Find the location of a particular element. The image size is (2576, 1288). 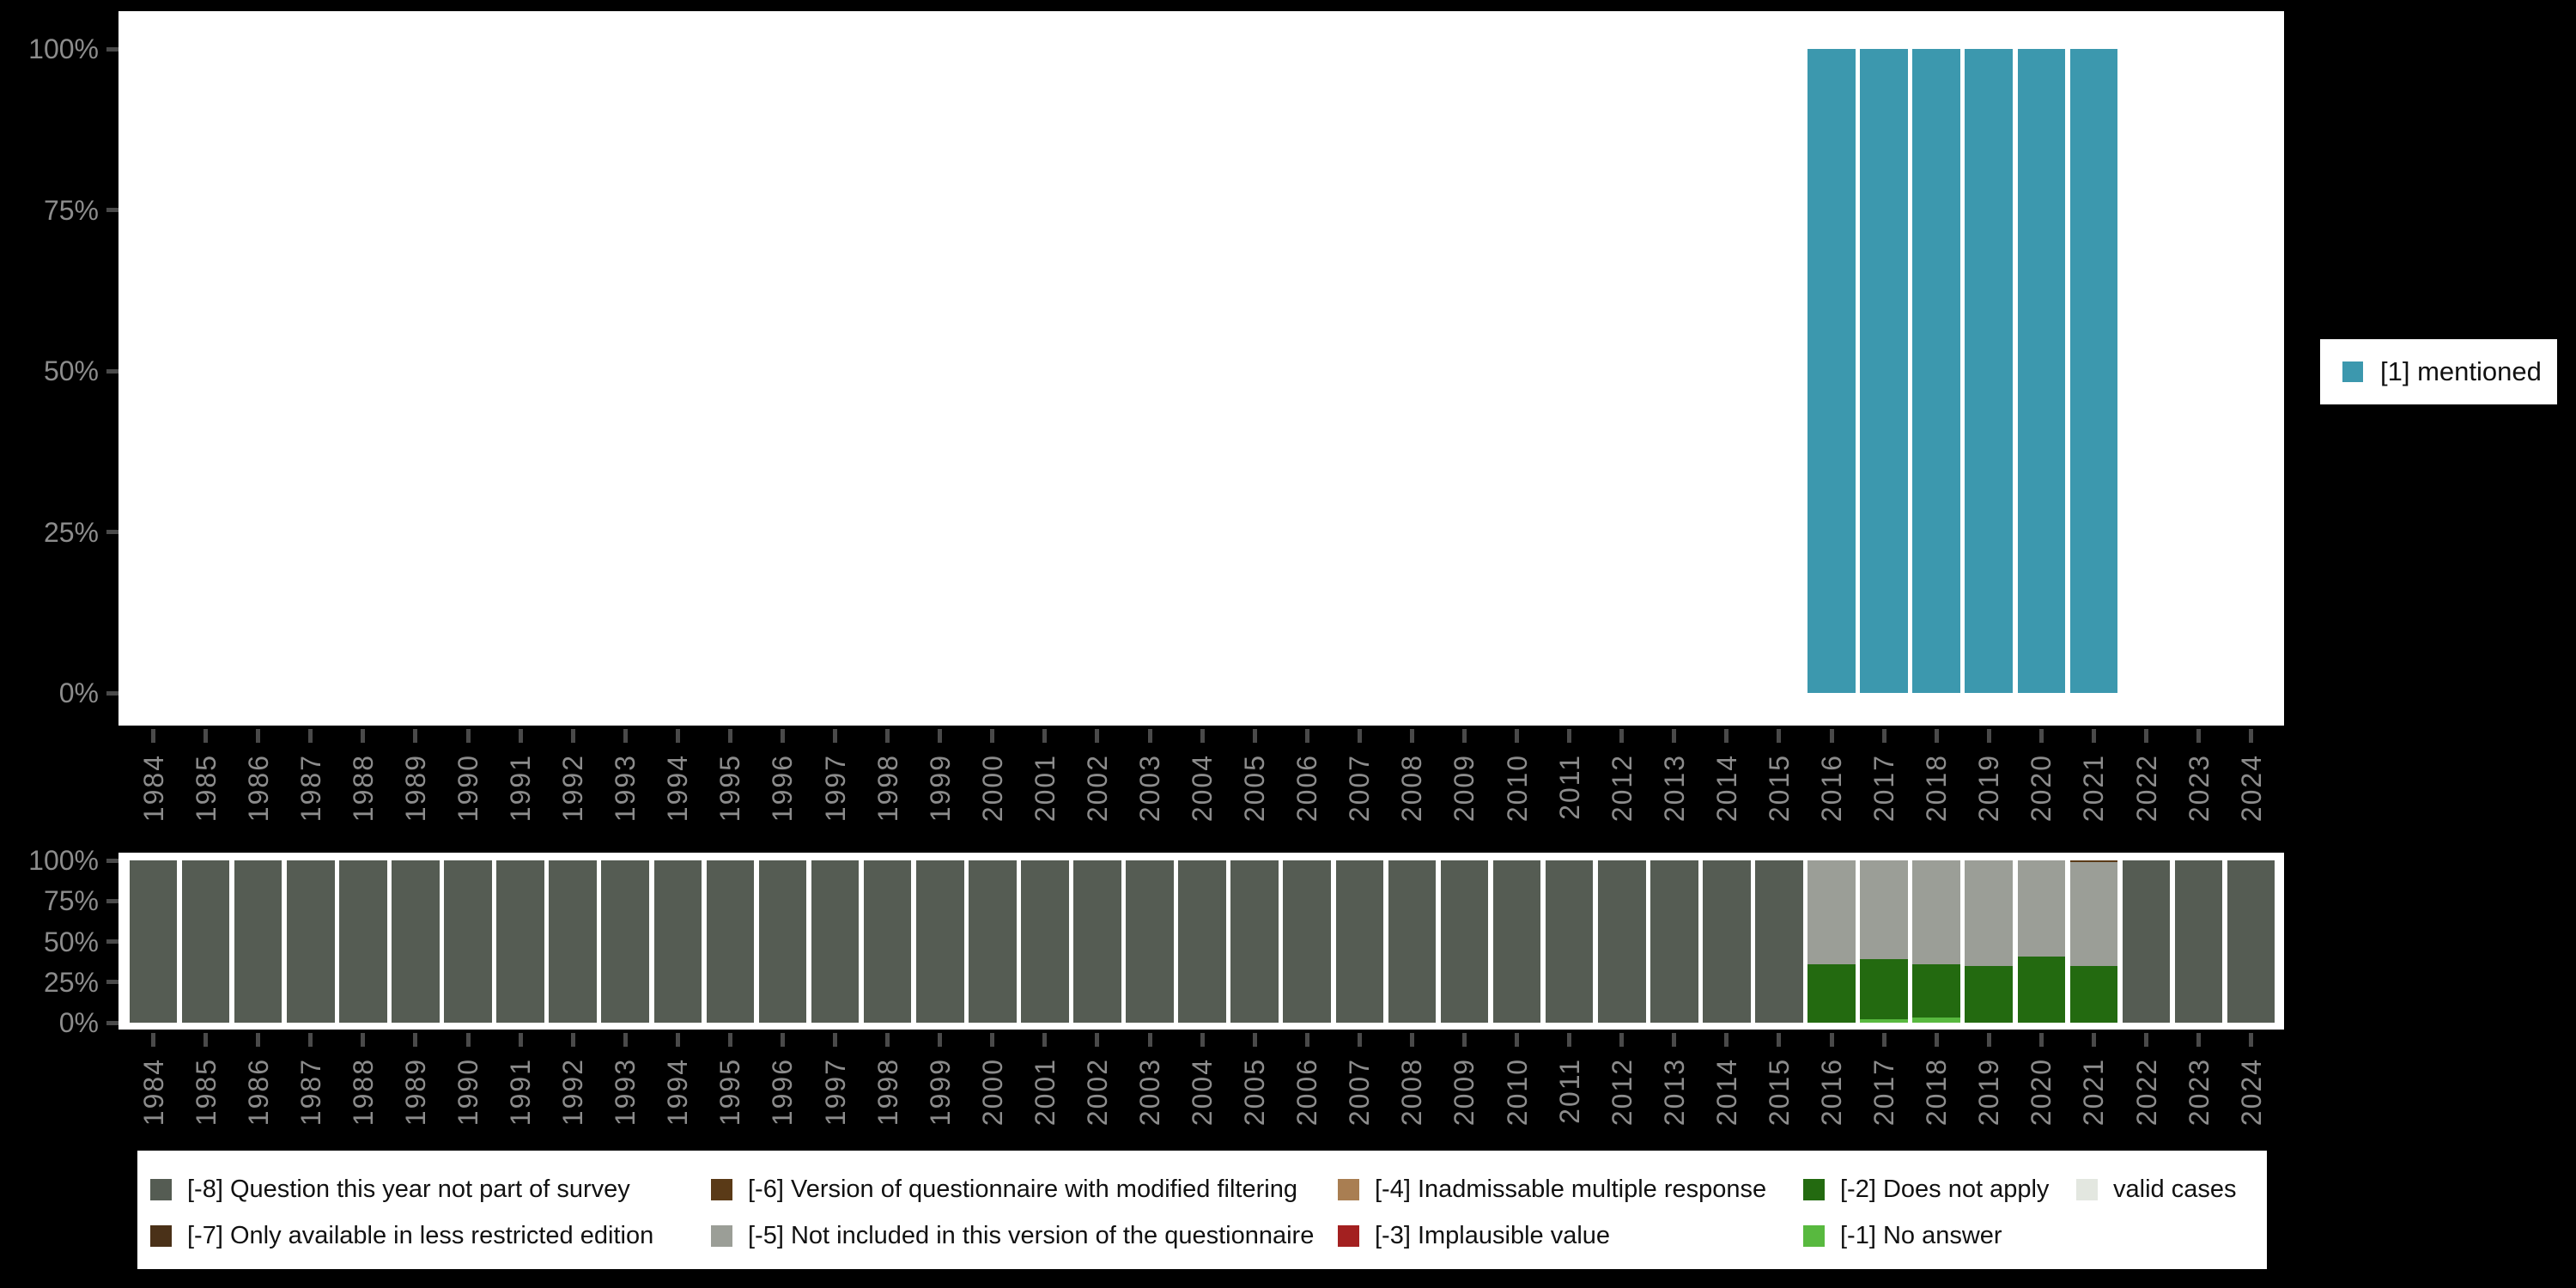

x-slot-2022: 2022 is located at coordinates (2146, 775).